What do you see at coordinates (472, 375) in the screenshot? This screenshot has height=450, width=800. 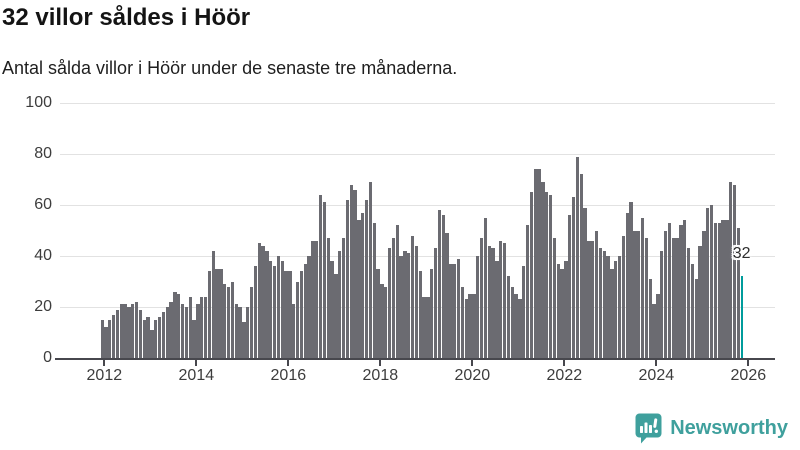 I see `x-axis-label: 2020` at bounding box center [472, 375].